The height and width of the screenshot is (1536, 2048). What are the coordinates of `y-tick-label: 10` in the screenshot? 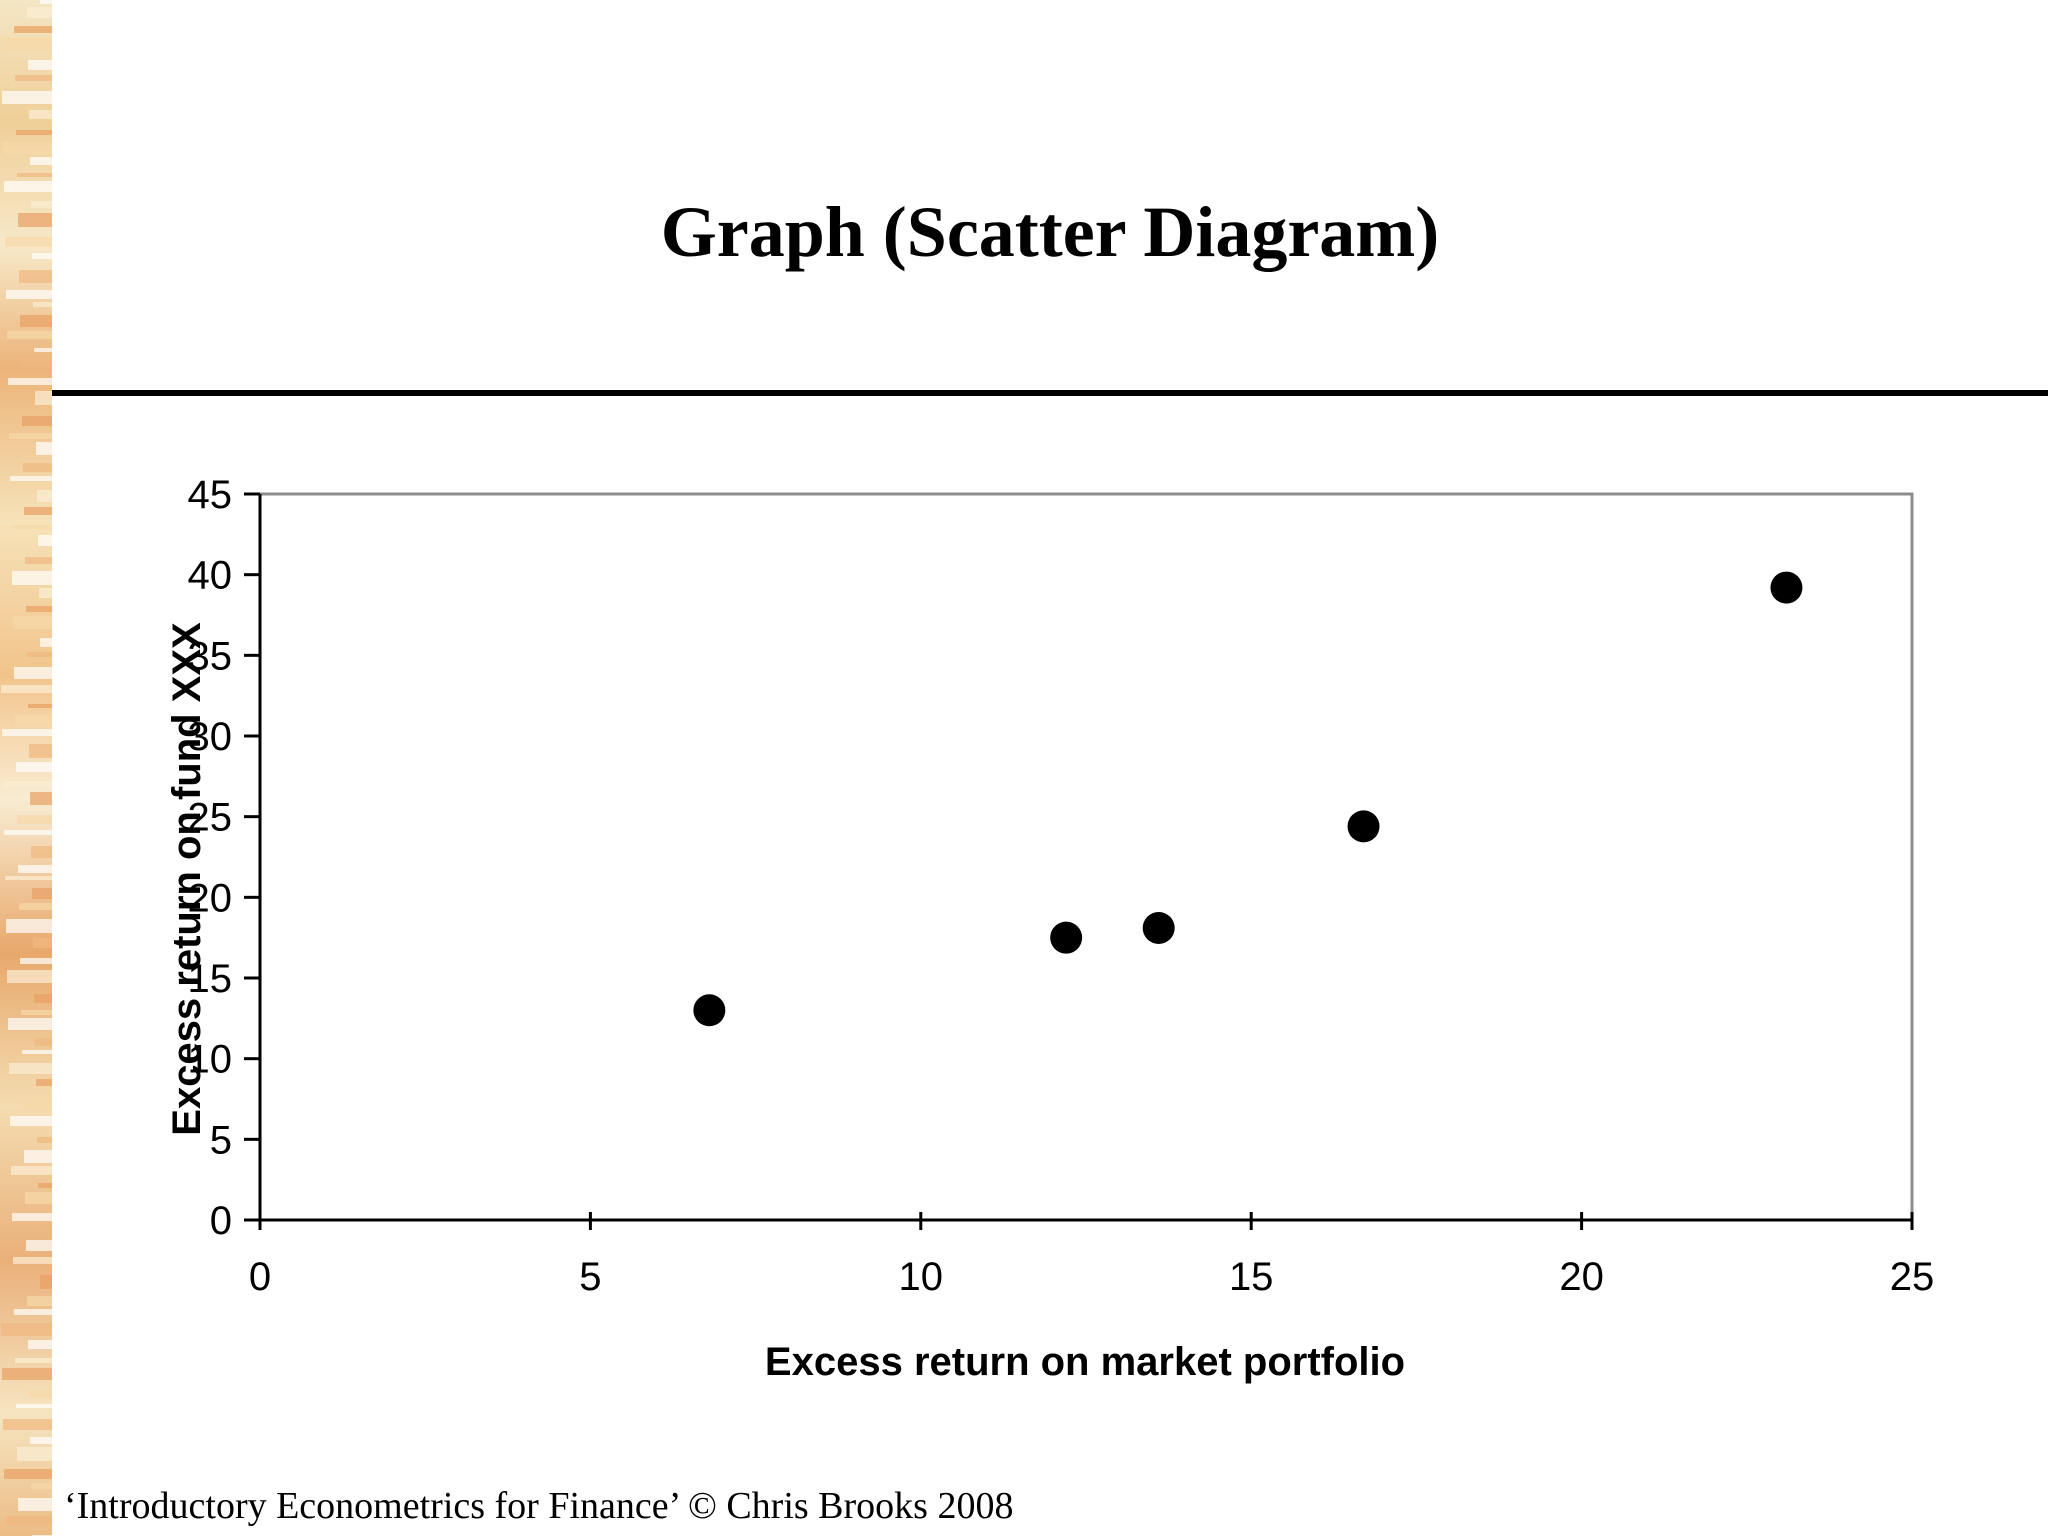 It's located at (210, 1060).